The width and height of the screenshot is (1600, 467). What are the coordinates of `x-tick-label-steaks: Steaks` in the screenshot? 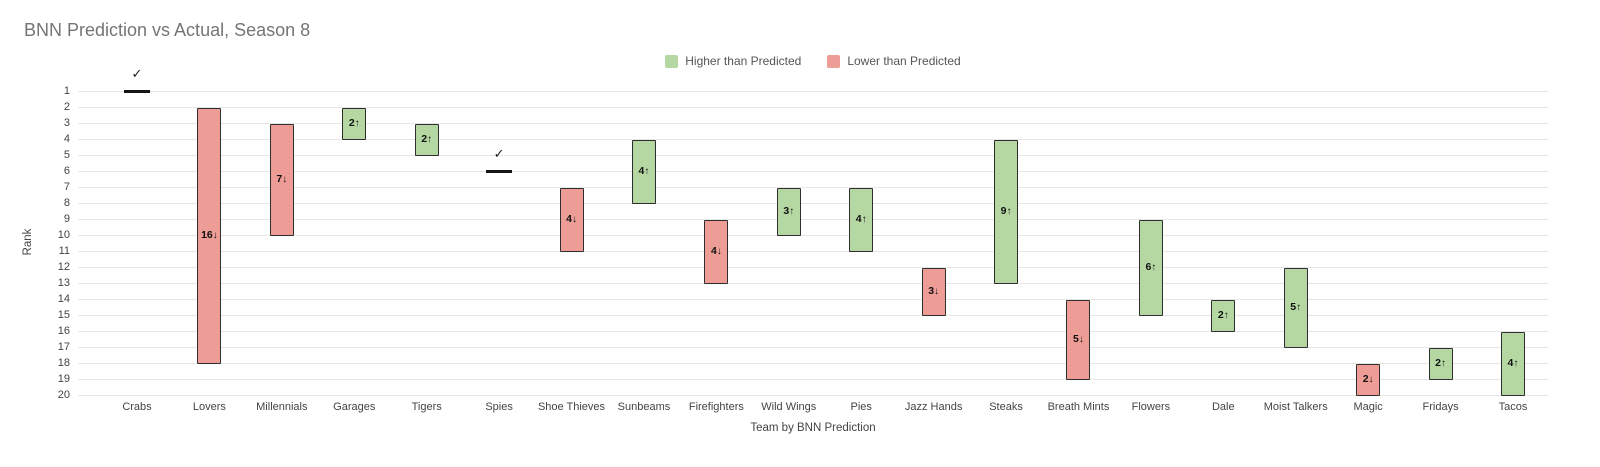 It's located at (1006, 407).